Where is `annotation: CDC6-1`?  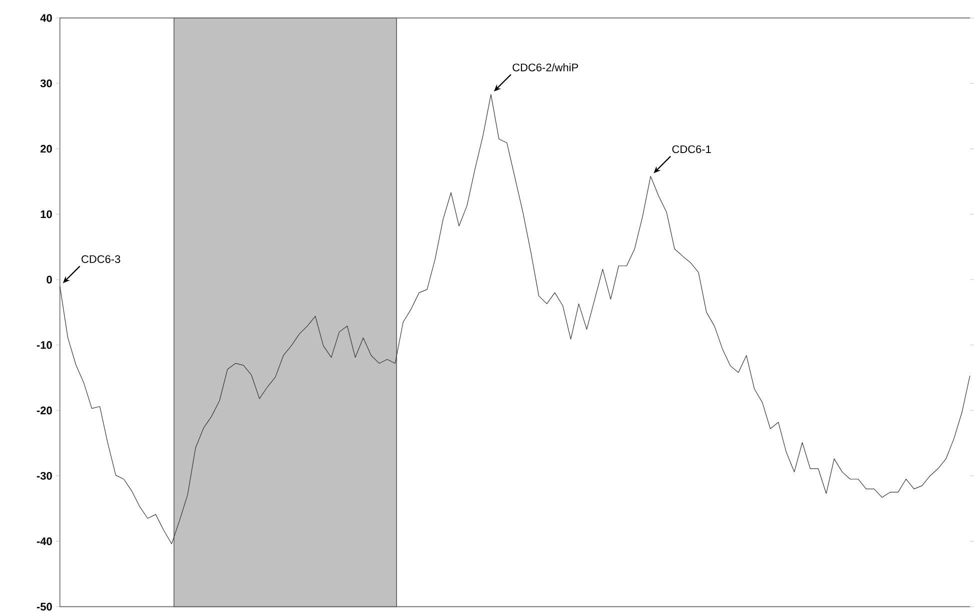 annotation: CDC6-1 is located at coordinates (691, 150).